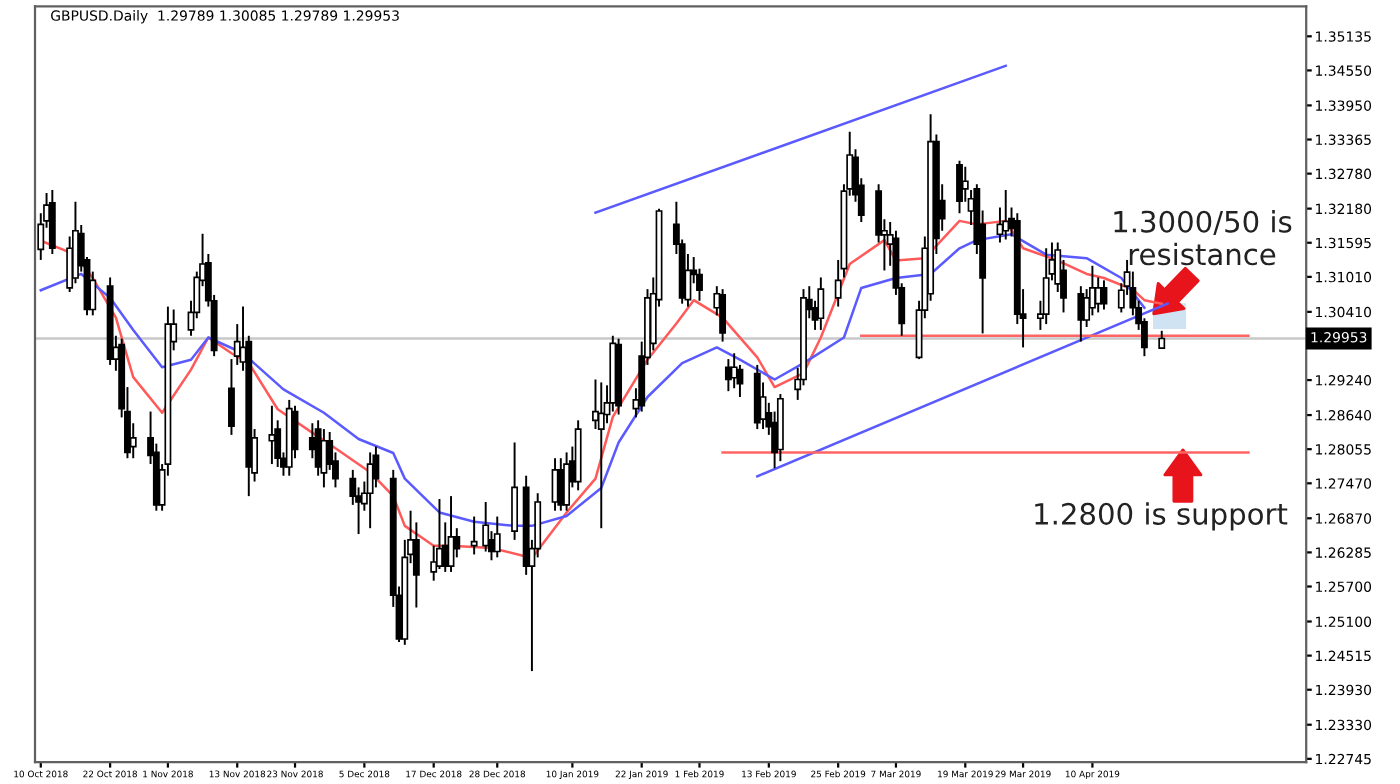 This screenshot has width=1400, height=784. What do you see at coordinates (1203, 238) in the screenshot?
I see `annotation: 1.3000/50 is resistance` at bounding box center [1203, 238].